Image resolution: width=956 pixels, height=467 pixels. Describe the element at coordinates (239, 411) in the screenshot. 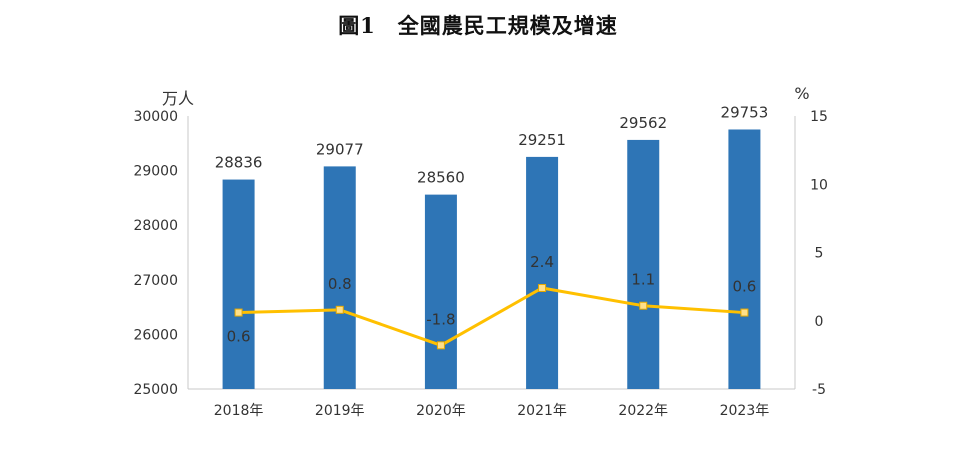

I see `x-tick-label: 2018年` at that location.